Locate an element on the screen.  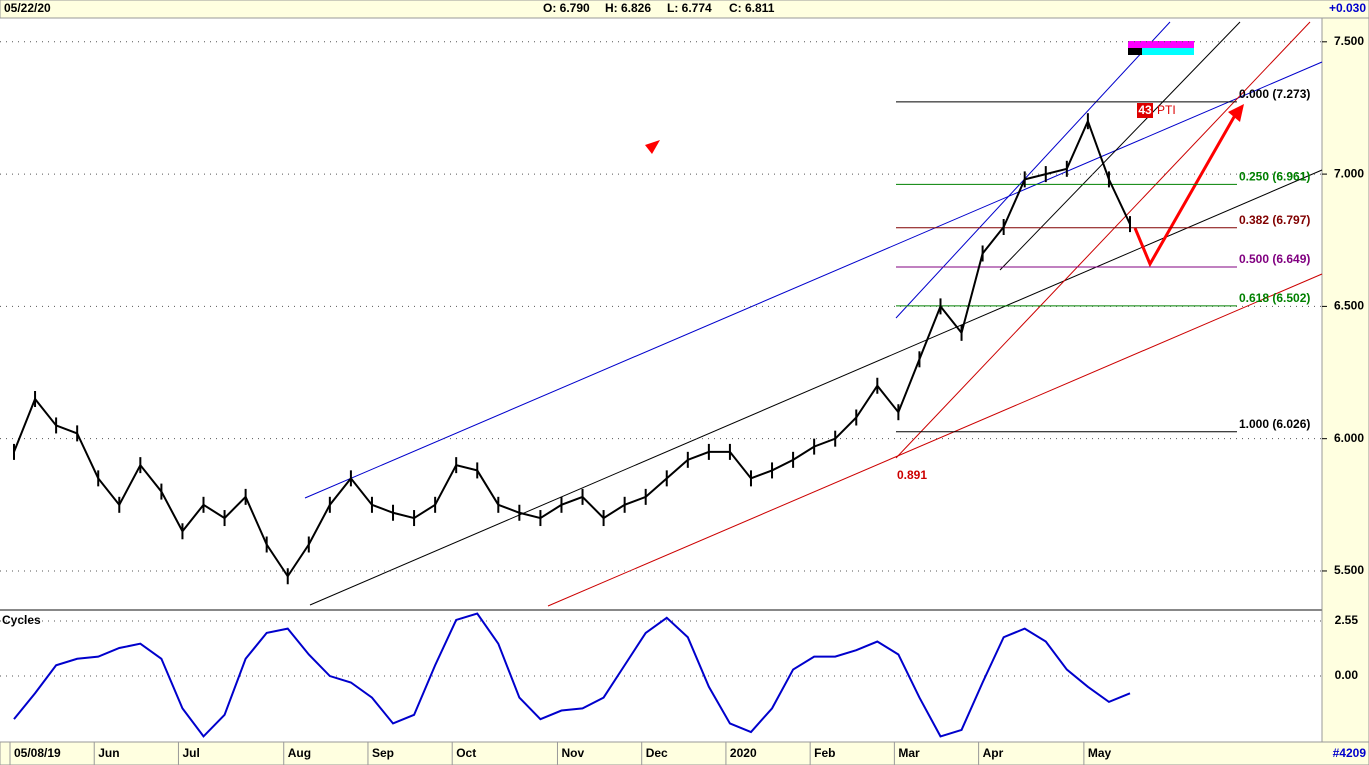
ohlc-value: H: 6.826 is located at coordinates (628, 8).